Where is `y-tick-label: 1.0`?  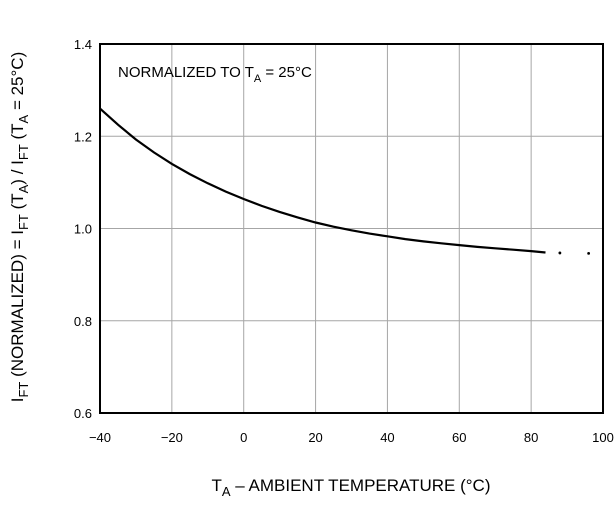 y-tick-label: 1.0 is located at coordinates (83, 229).